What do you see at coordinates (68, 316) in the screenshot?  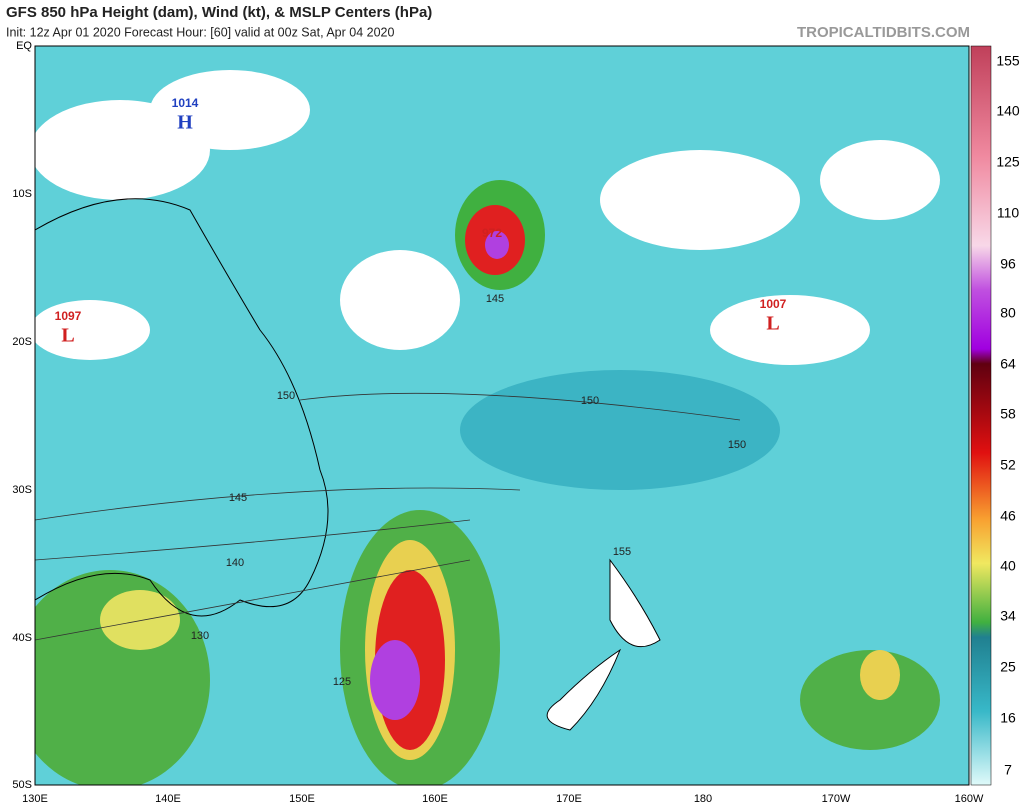 I see `pressure-value: 1097` at bounding box center [68, 316].